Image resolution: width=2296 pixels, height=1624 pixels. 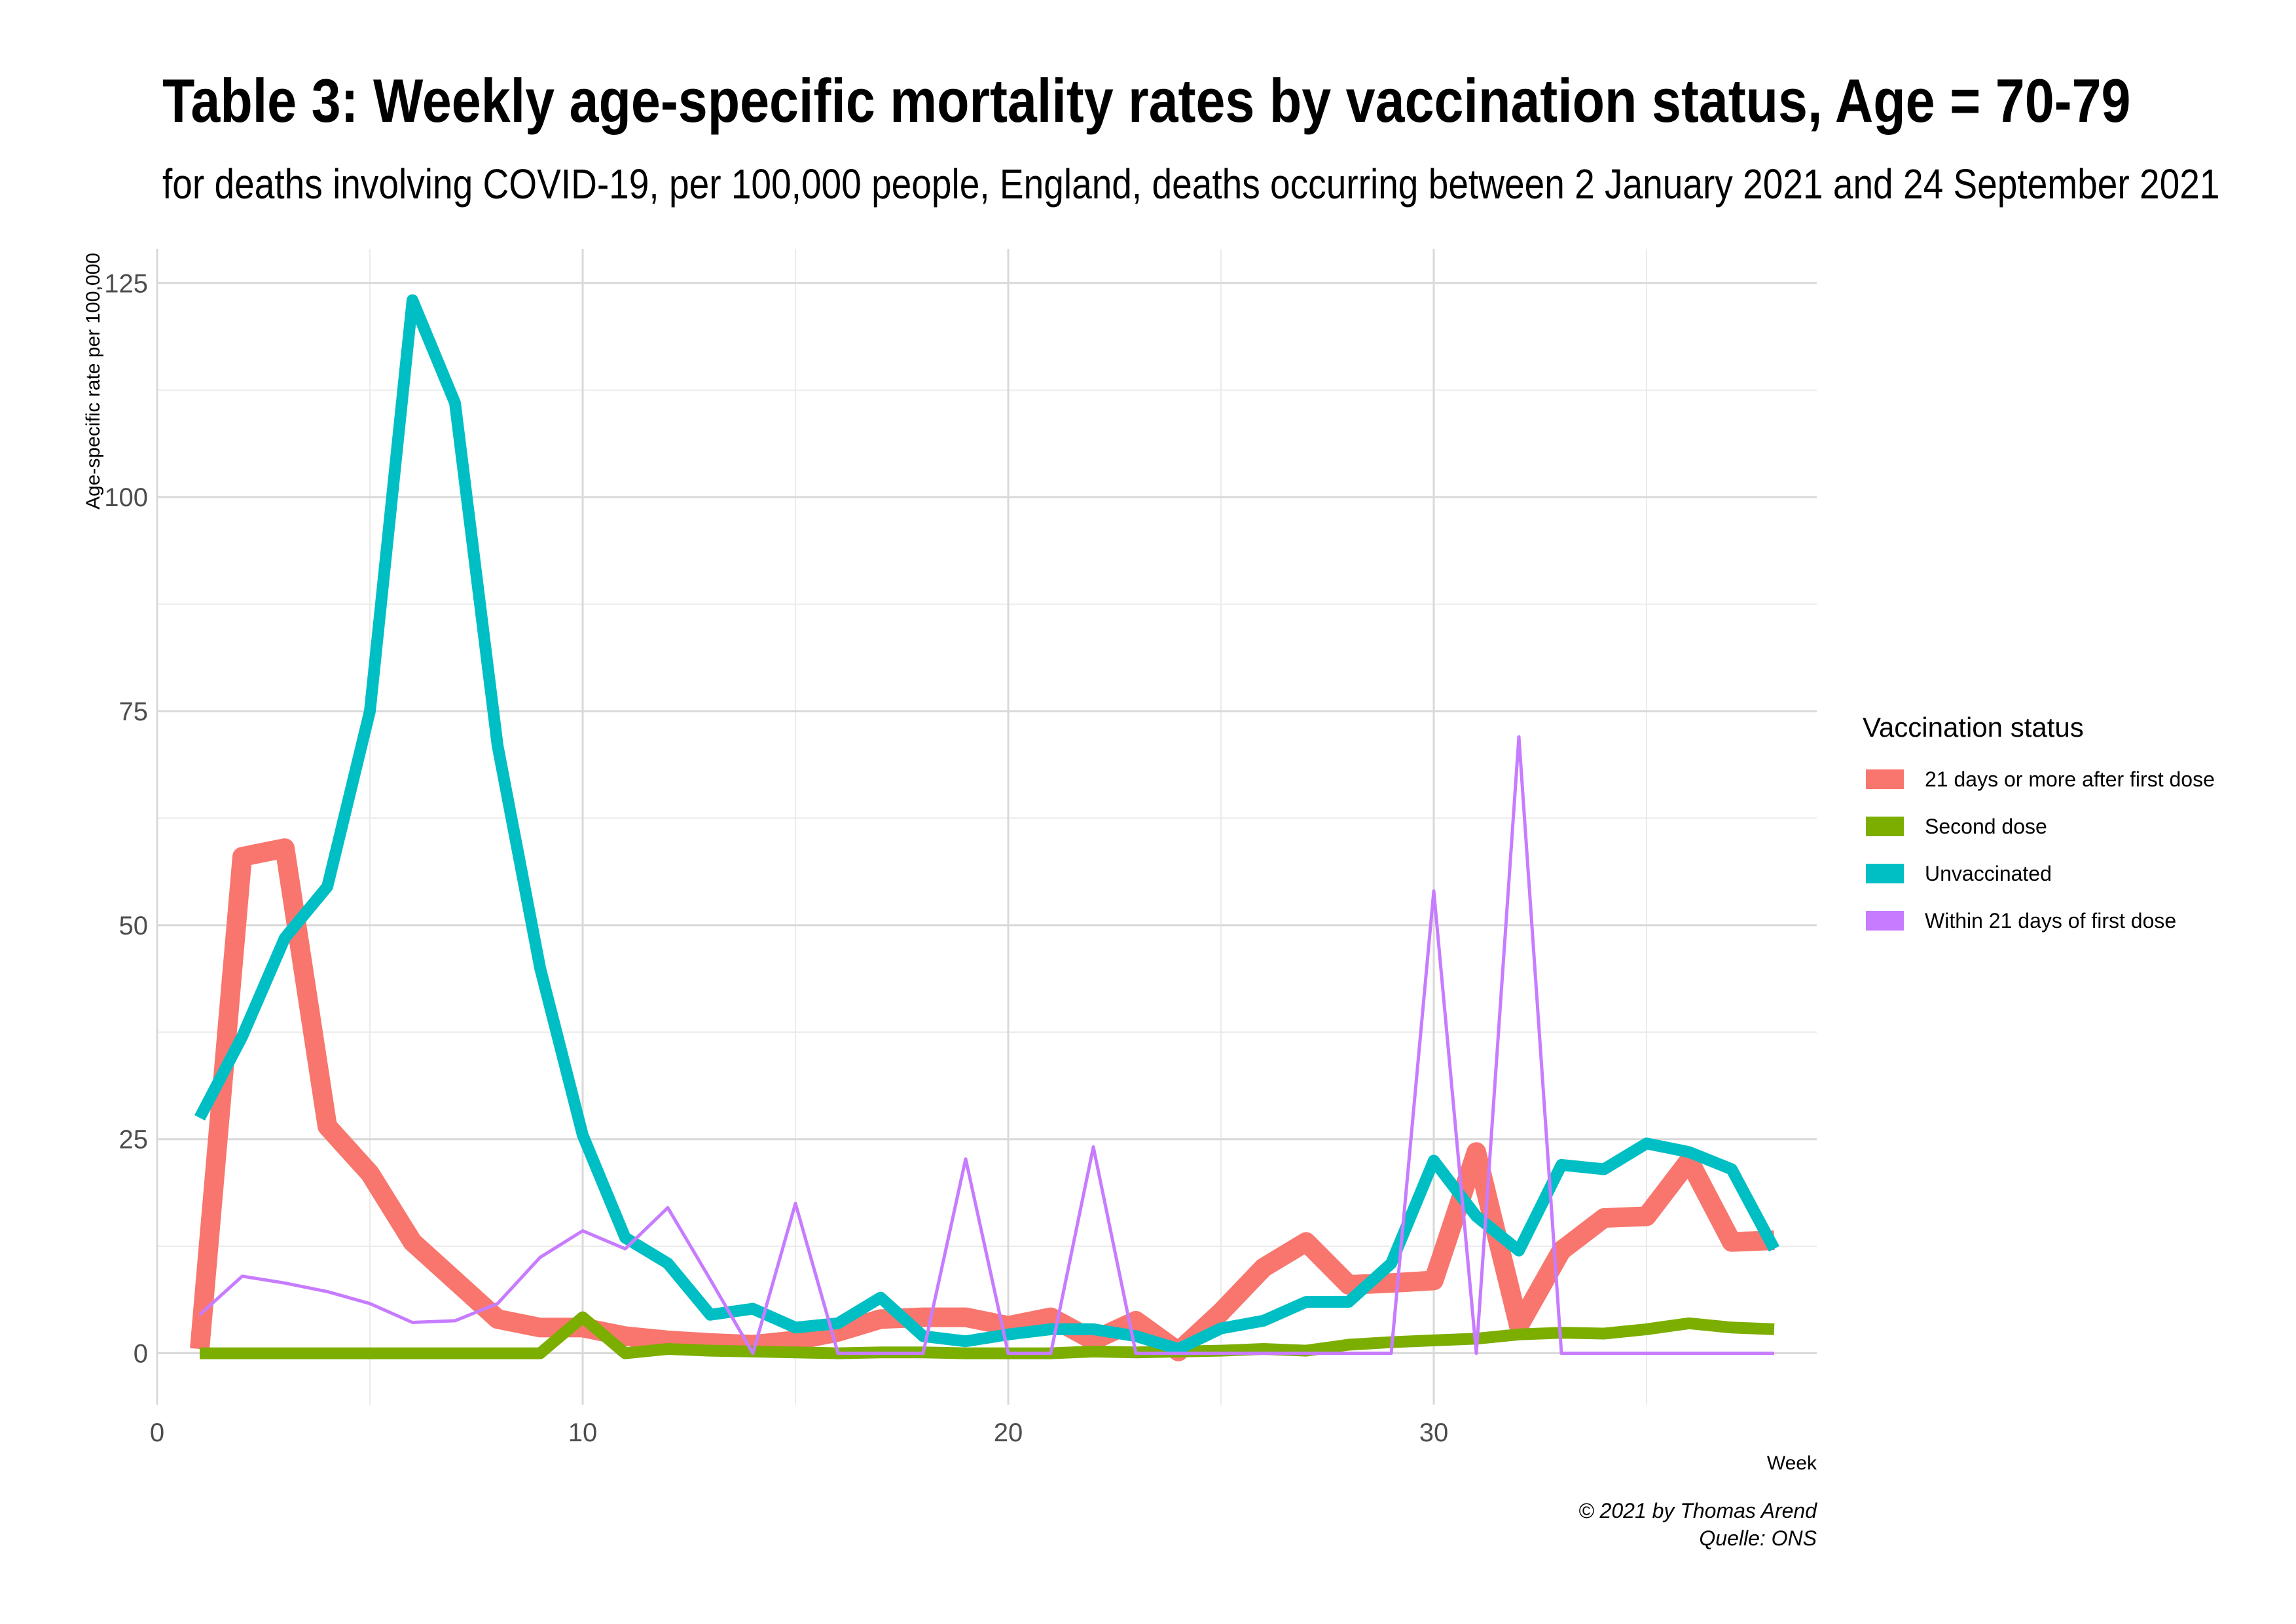 I want to click on legend-label-0: 21 days or more after first dose, so click(x=2070, y=779).